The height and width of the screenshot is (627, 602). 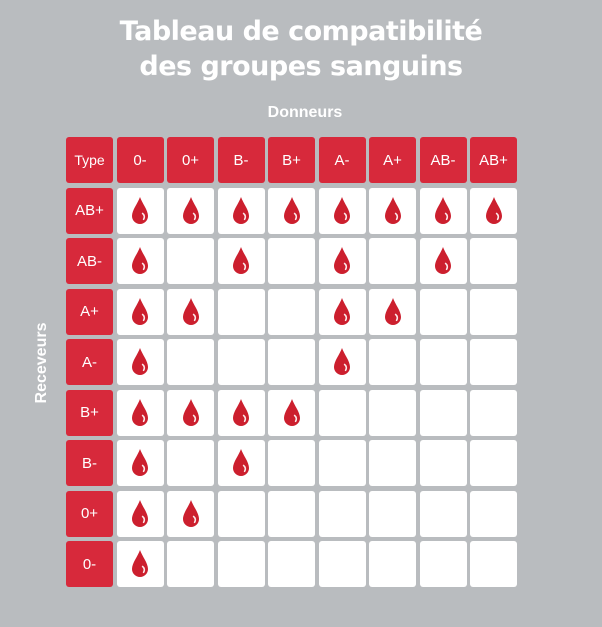 I want to click on title-line-1: Tableau de compatibilité, so click(x=301, y=31).